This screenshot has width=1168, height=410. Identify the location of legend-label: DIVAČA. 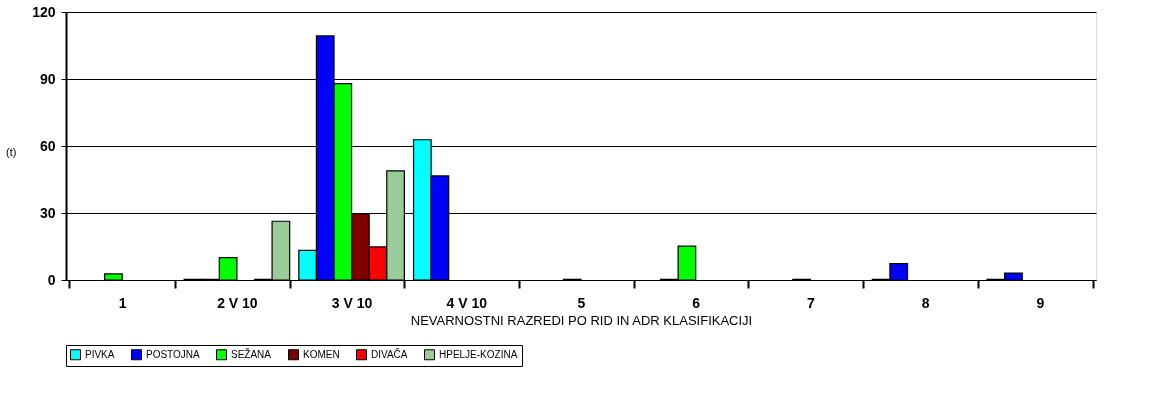
(389, 353).